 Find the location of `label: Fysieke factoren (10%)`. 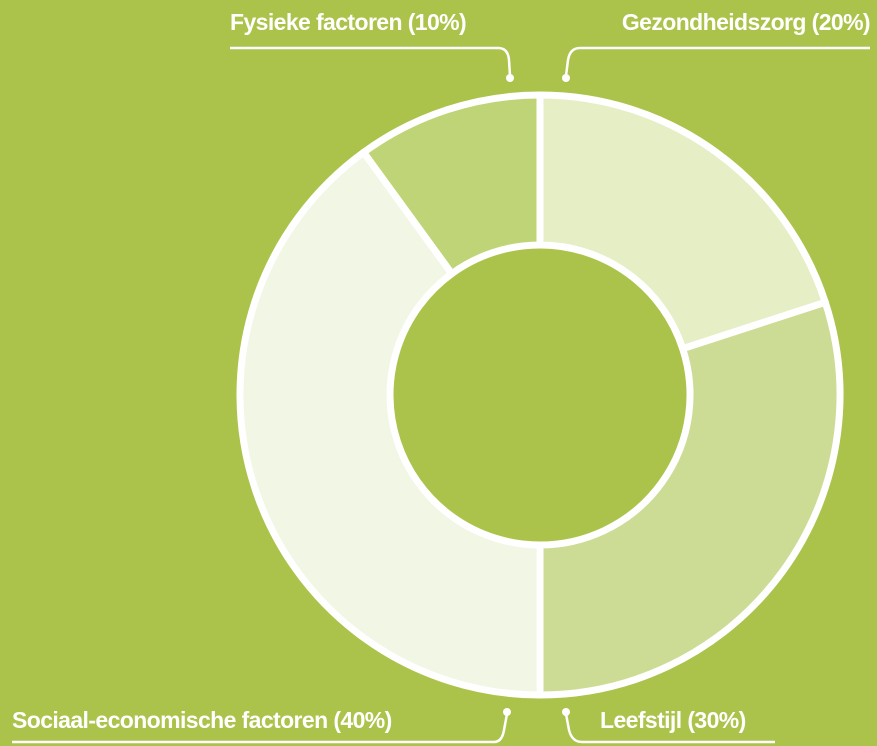

label: Fysieke factoren (10%) is located at coordinates (348, 22).